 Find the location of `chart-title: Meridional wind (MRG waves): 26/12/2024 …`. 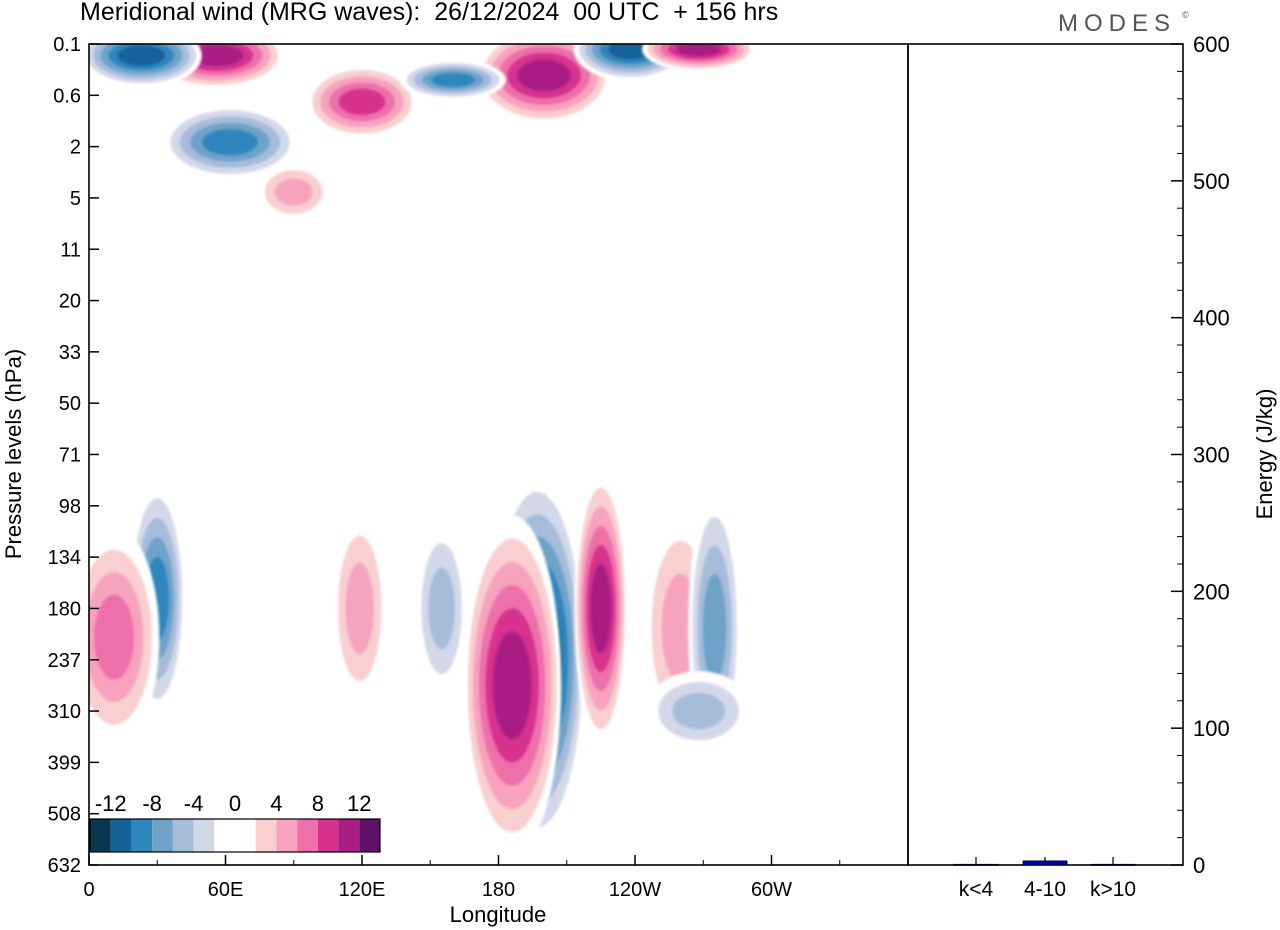

chart-title: Meridional wind (MRG waves): 26/12/2024 … is located at coordinates (429, 13).